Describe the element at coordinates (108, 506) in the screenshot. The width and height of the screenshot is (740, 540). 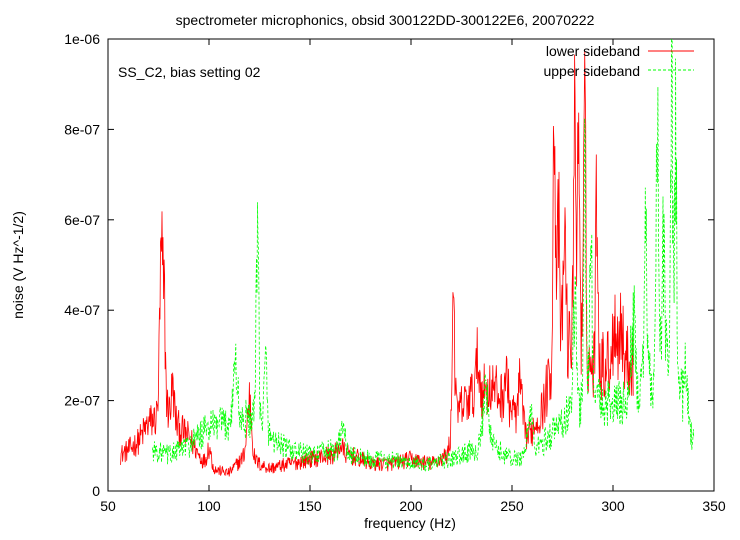
I see `x-tick-label: 50` at that location.